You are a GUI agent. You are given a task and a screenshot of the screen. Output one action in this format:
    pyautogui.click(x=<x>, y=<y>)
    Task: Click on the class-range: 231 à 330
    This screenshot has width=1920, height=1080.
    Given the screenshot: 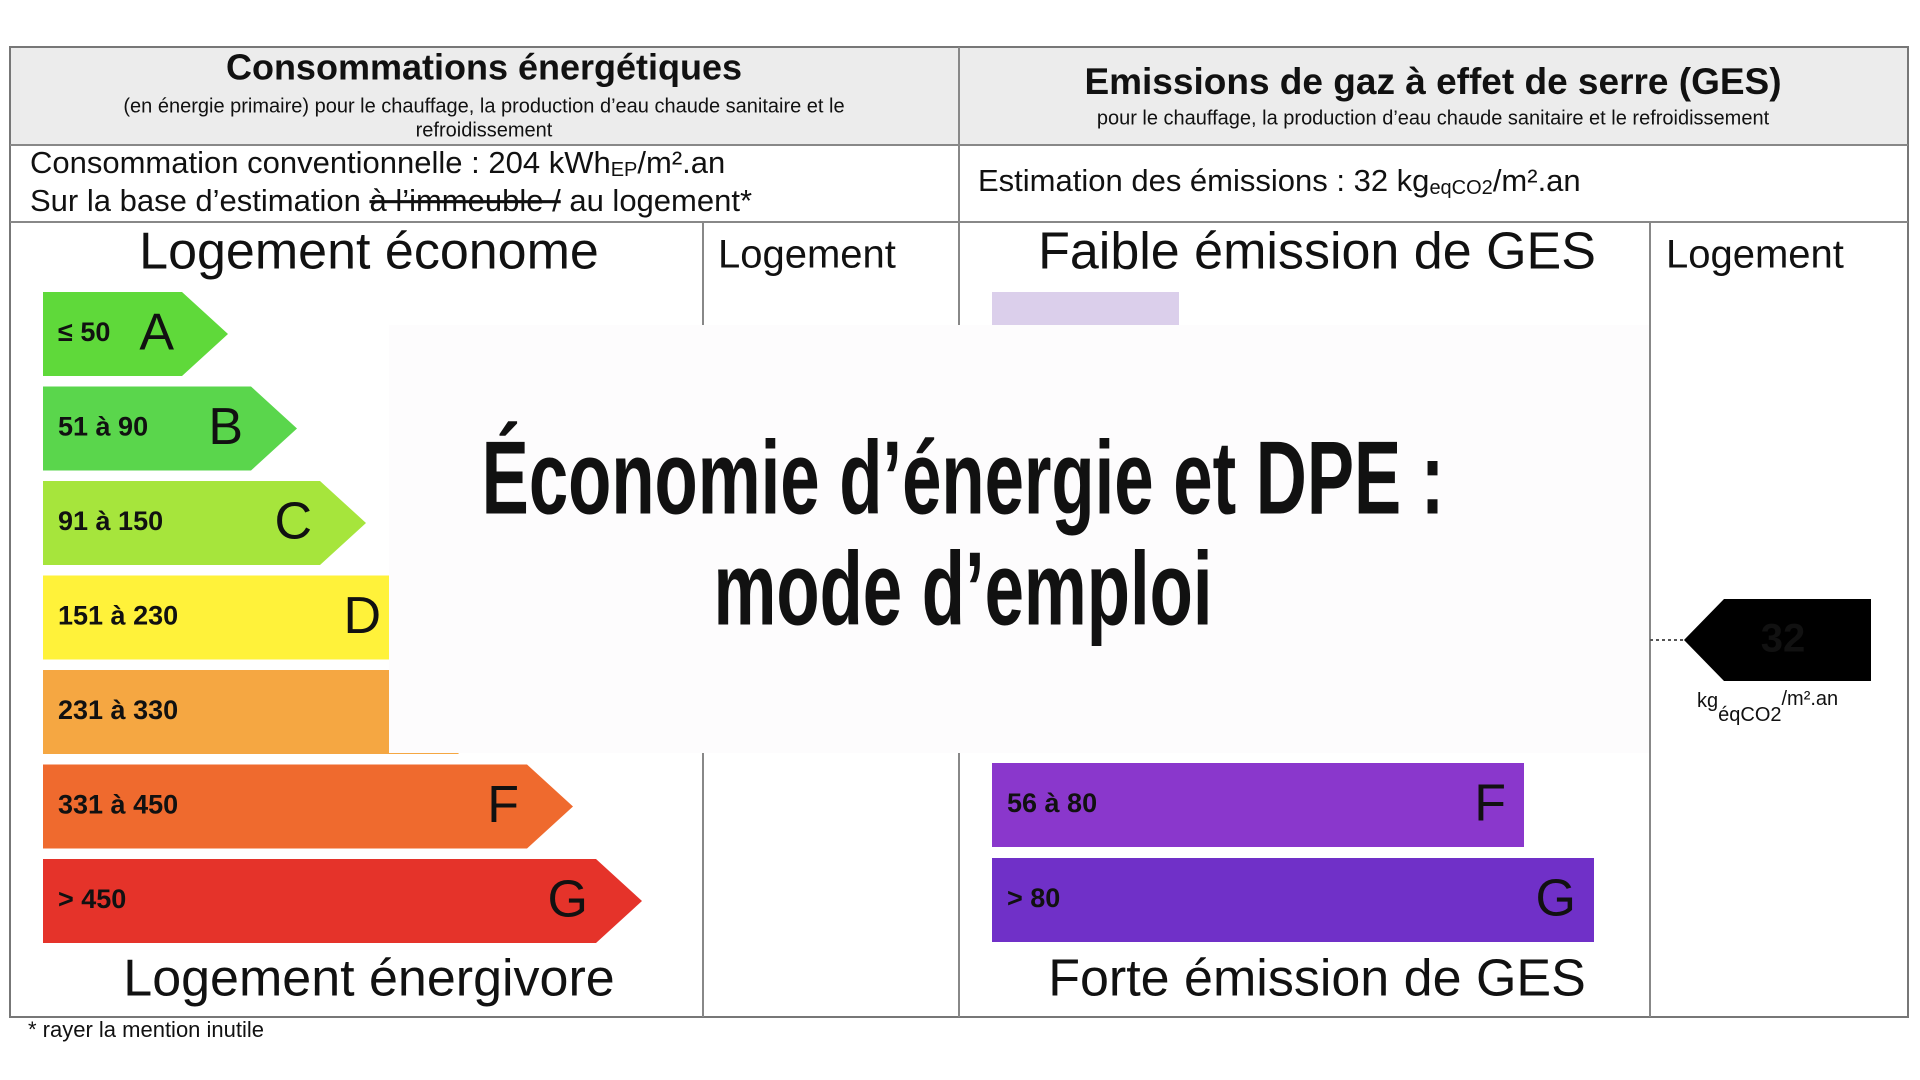 What is the action you would take?
    pyautogui.click(x=118, y=710)
    